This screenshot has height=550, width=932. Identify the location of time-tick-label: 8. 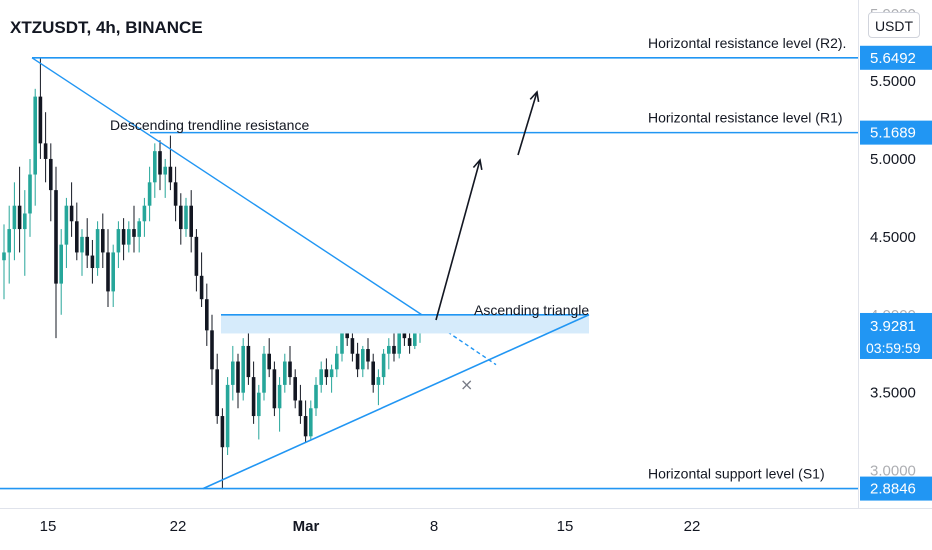
(434, 526).